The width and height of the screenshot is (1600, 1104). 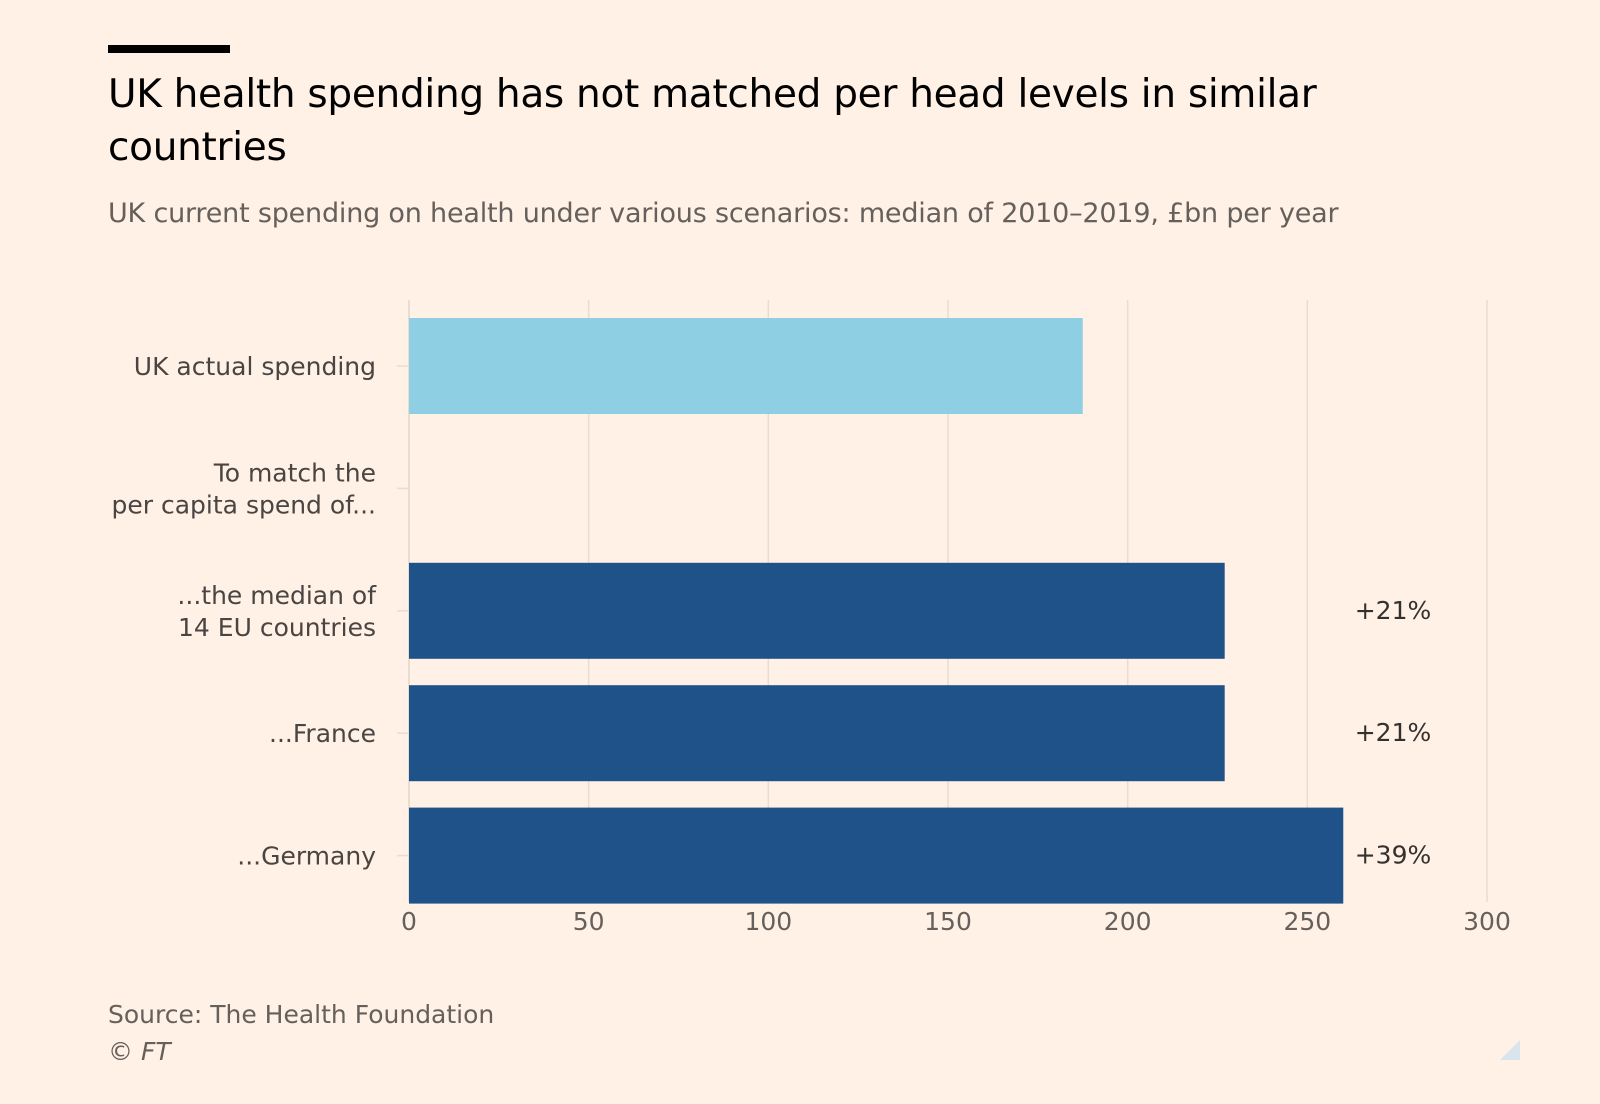 I want to click on x-tick-label: 200, so click(x=1128, y=921).